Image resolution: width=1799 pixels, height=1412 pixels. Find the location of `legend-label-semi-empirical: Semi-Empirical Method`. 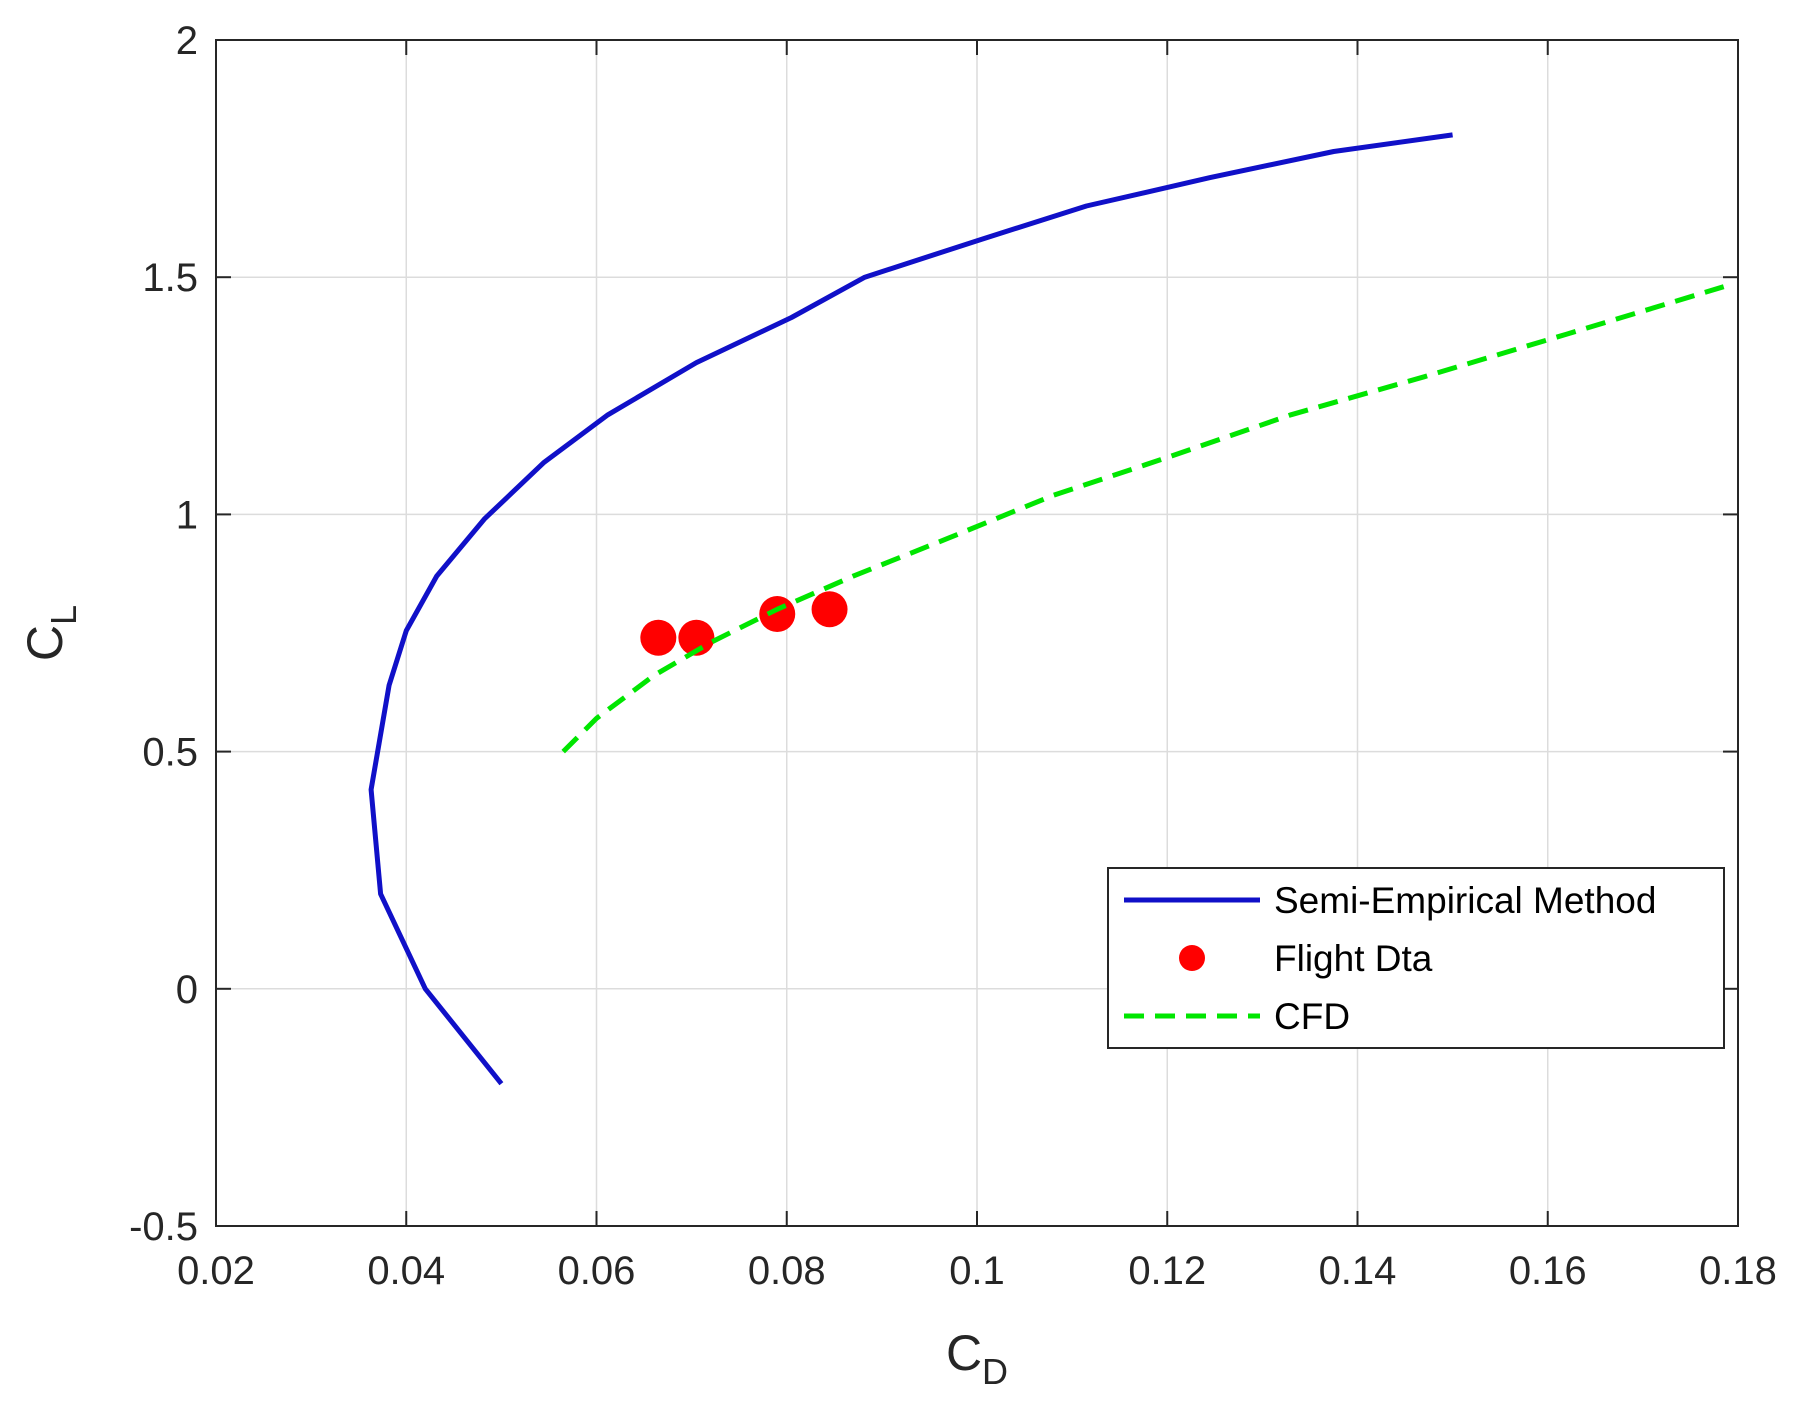

legend-label-semi-empirical: Semi-Empirical Method is located at coordinates (1465, 900).